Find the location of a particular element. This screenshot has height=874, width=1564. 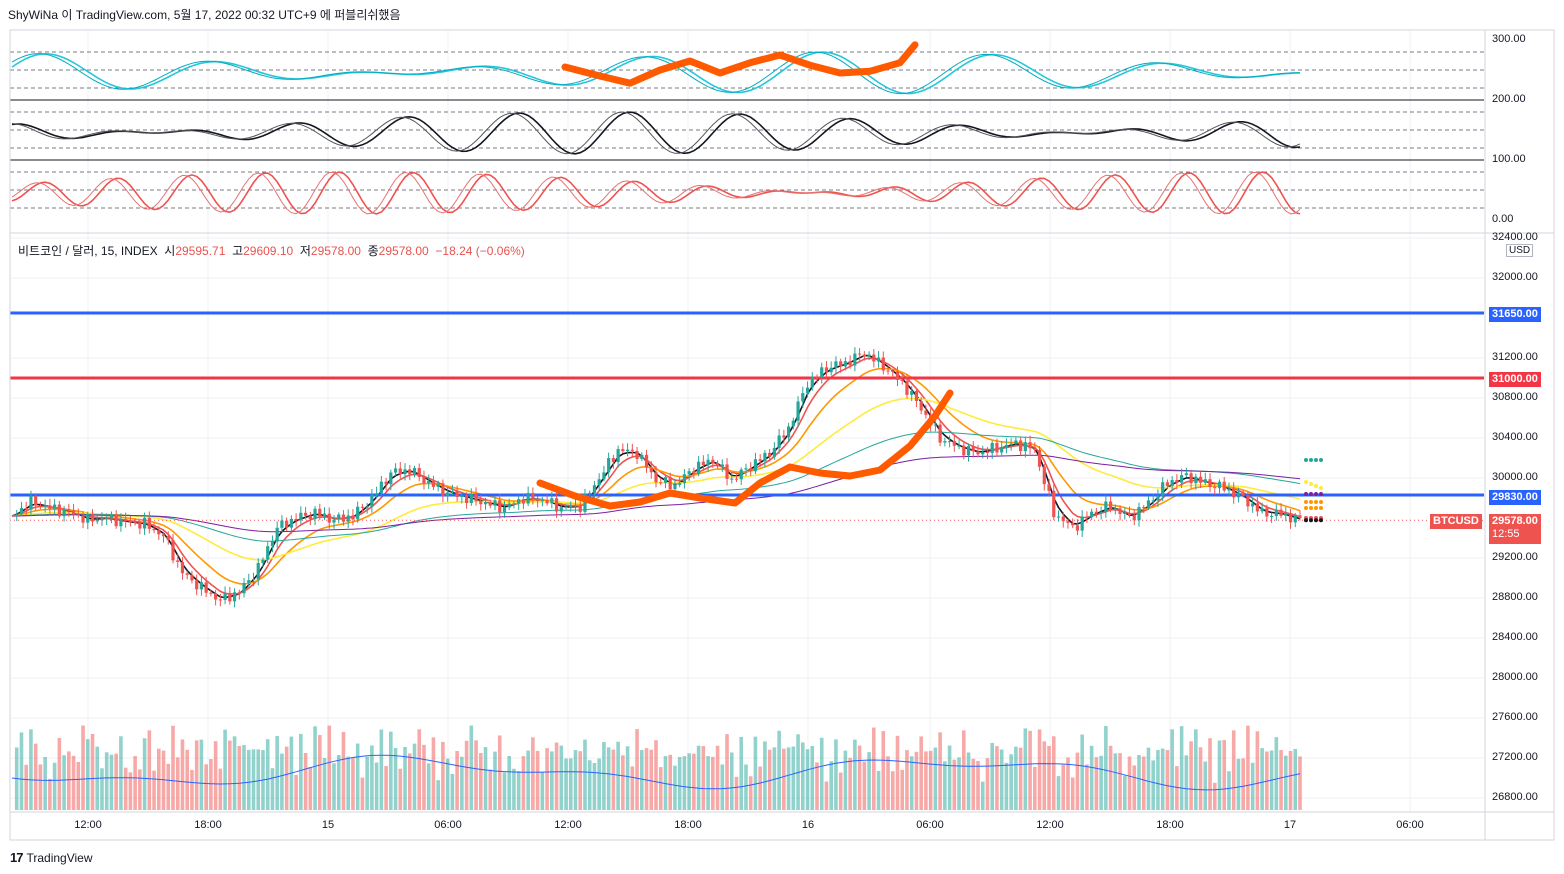

time-tick-label: 12:00 is located at coordinates (568, 825).